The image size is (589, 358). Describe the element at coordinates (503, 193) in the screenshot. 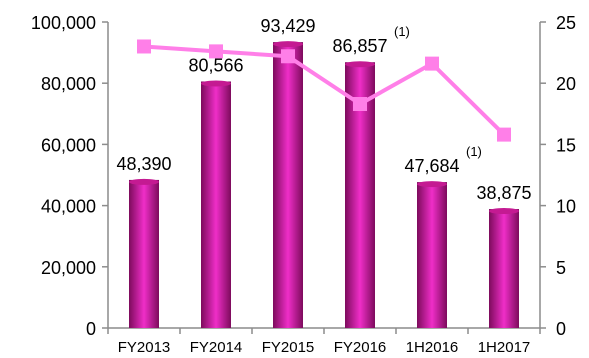

I see `bar-value-label: 38,875` at that location.